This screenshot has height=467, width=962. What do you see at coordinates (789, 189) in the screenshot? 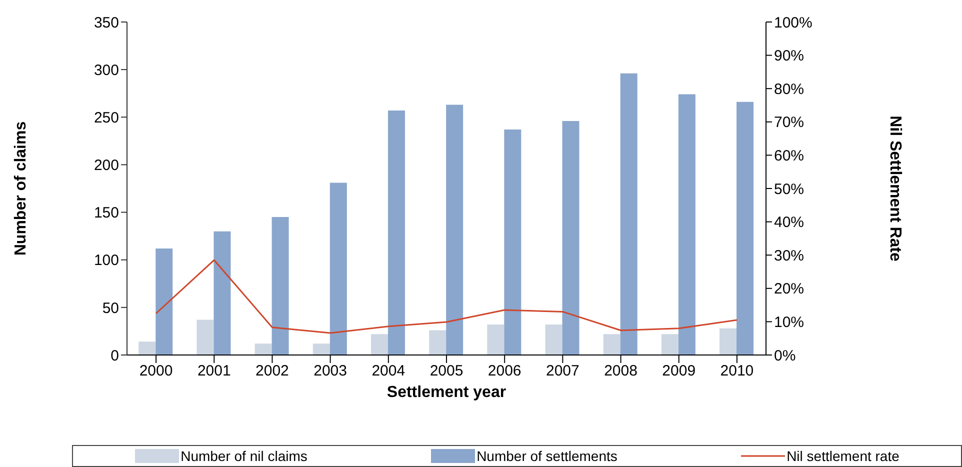
I see `y2-tick-label: 50%` at bounding box center [789, 189].